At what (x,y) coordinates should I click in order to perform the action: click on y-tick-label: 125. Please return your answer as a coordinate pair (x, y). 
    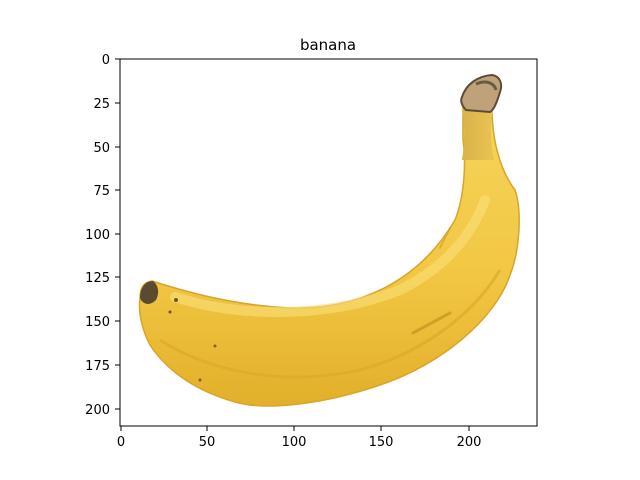
    Looking at the image, I should click on (97, 278).